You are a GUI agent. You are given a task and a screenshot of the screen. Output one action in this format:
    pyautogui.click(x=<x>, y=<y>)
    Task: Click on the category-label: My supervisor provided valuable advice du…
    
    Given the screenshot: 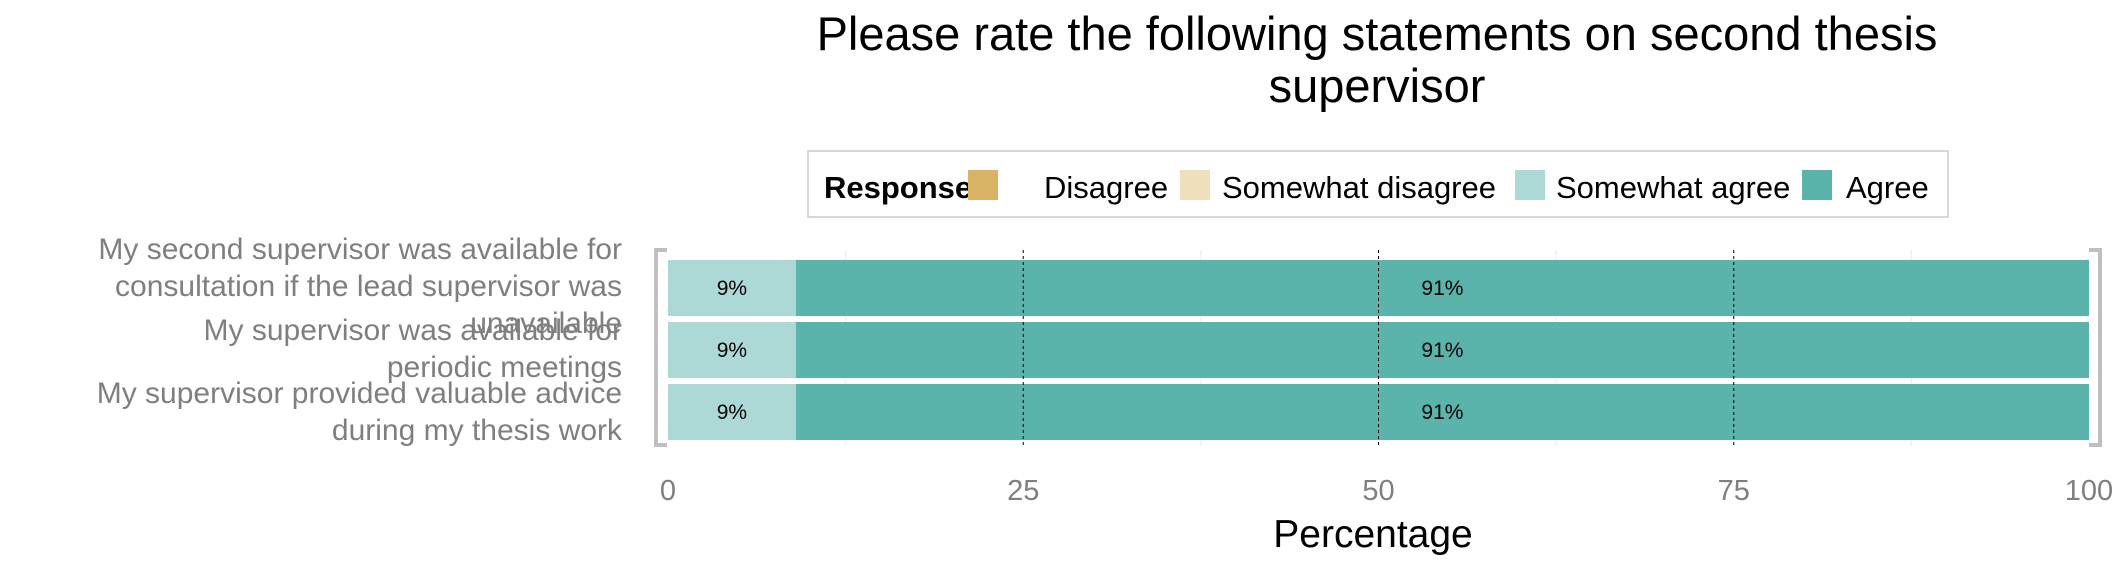 What is the action you would take?
    pyautogui.click(x=360, y=412)
    